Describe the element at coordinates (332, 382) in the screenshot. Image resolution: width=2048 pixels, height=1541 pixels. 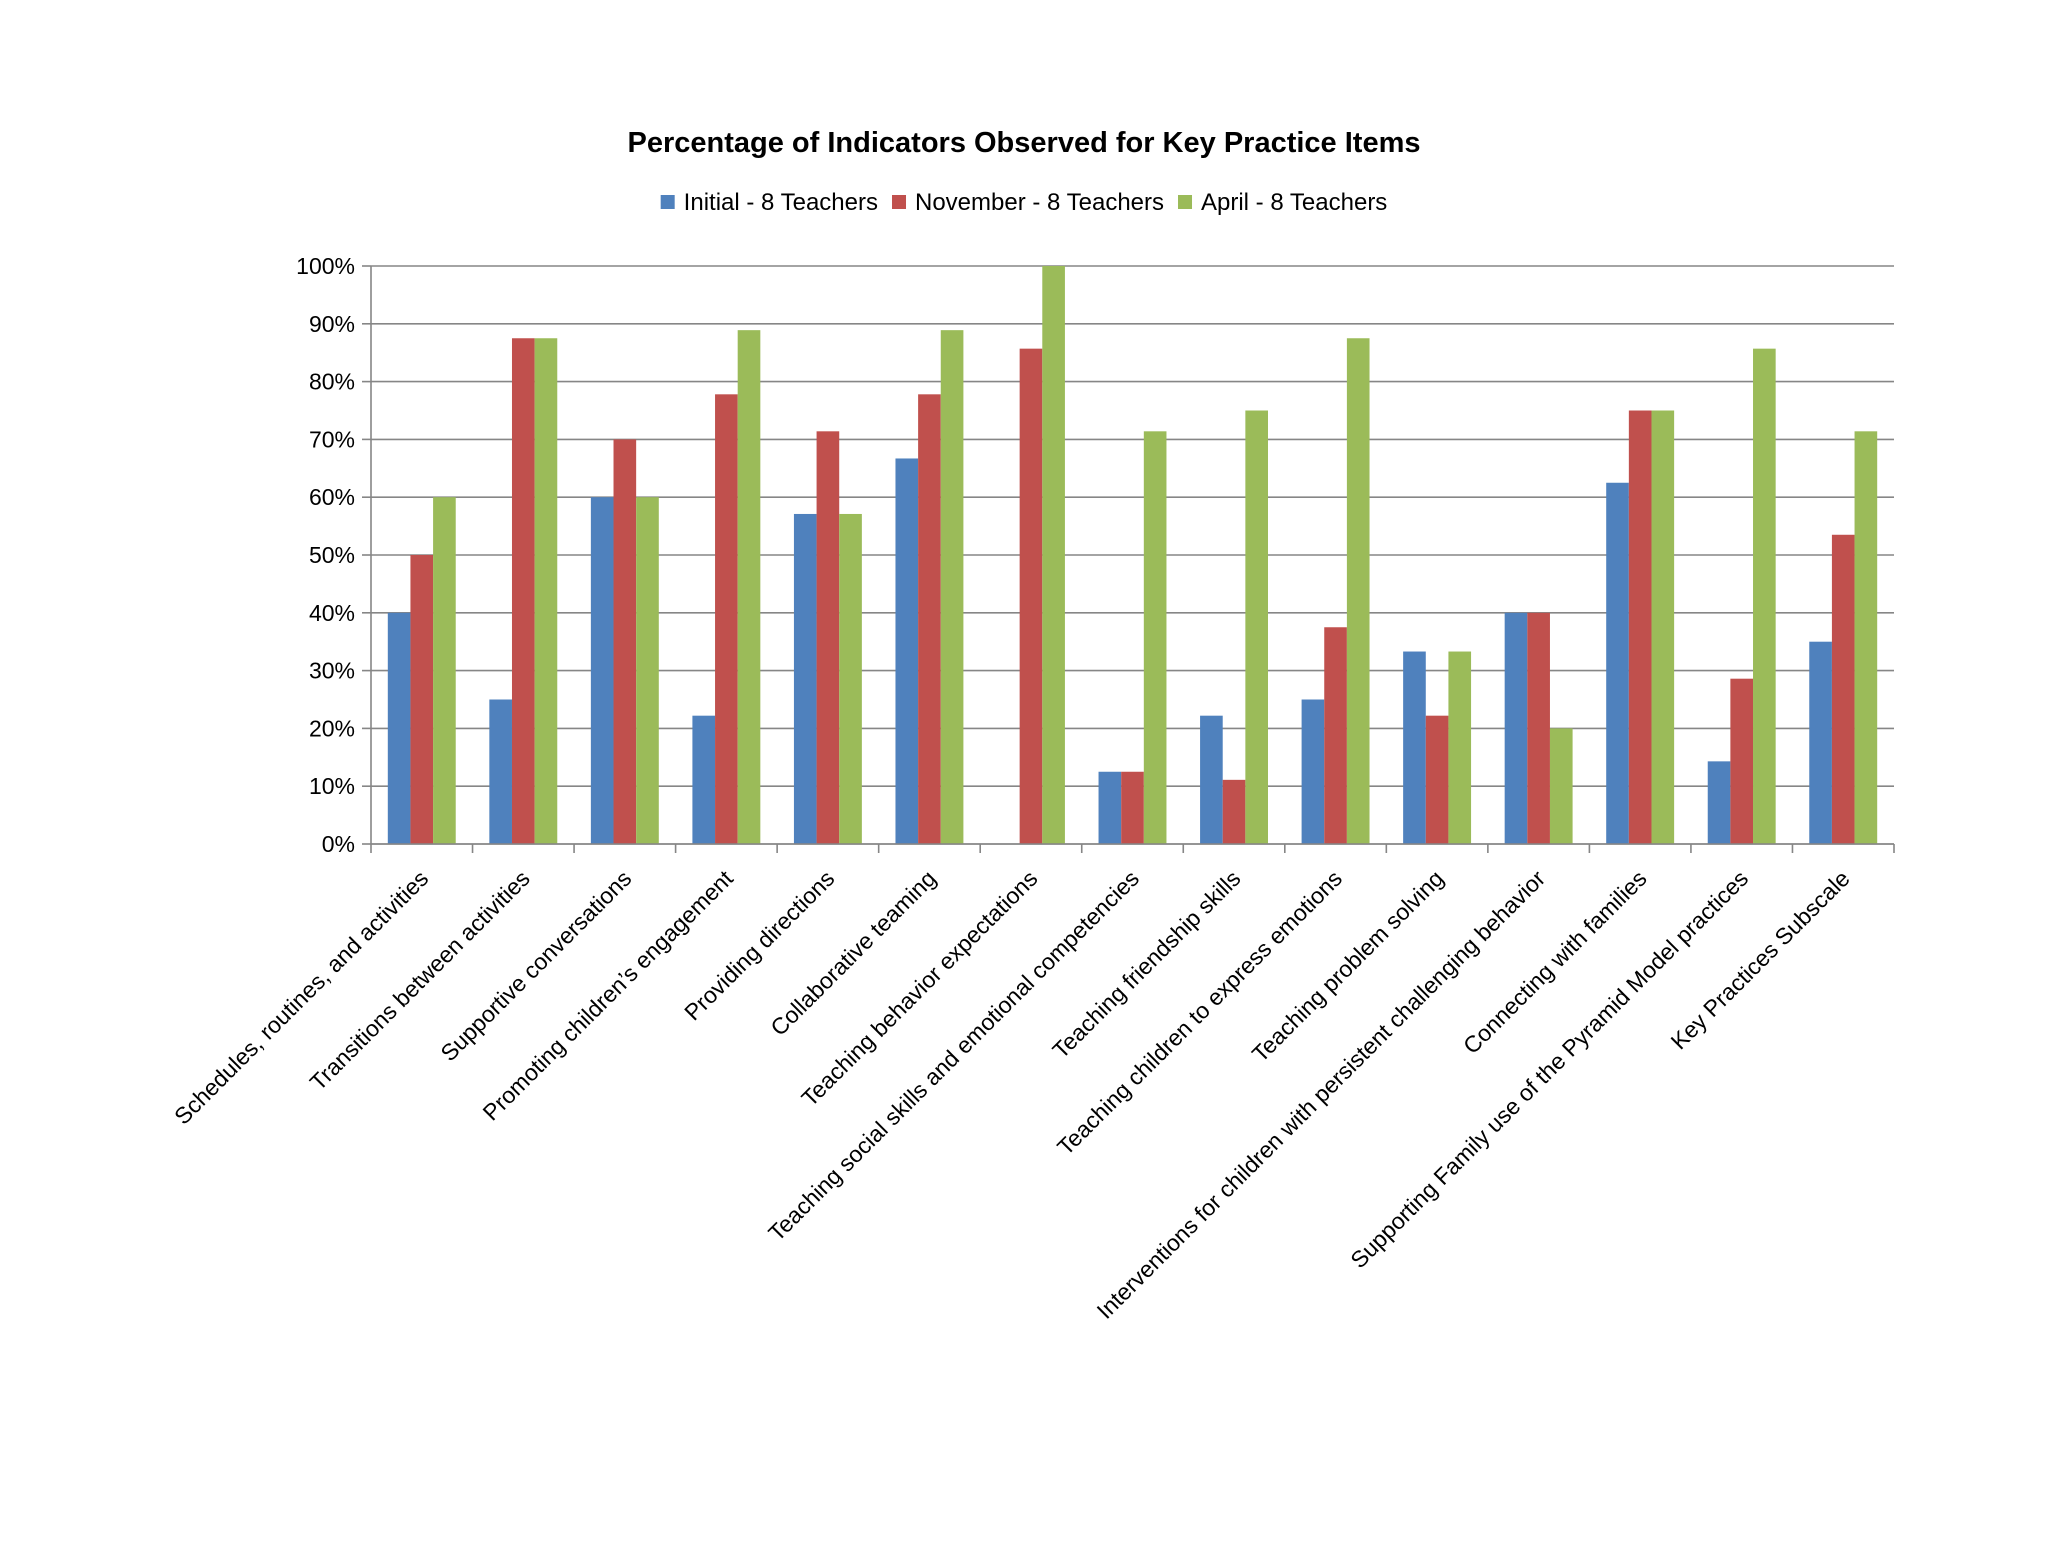
I see `y-tick-label: 80%` at that location.